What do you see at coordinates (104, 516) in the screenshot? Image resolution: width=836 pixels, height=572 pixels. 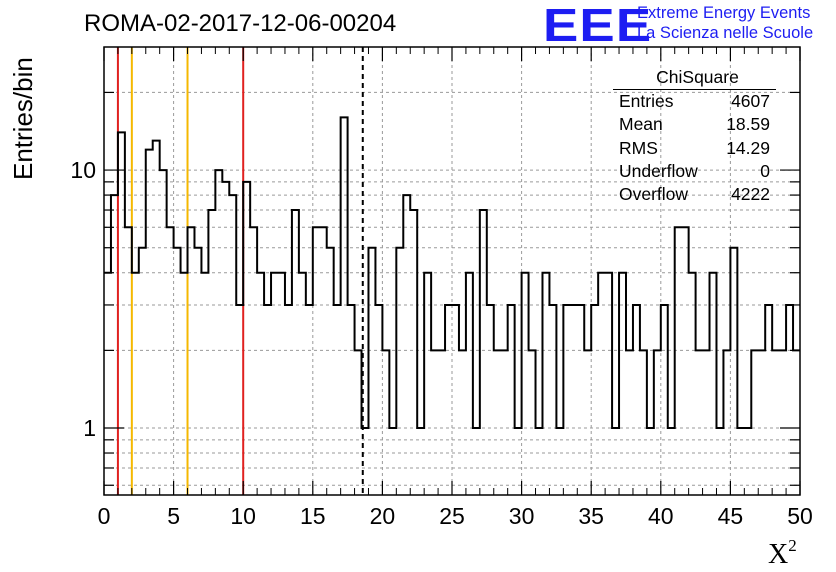 I see `x-tick-label: 0` at bounding box center [104, 516].